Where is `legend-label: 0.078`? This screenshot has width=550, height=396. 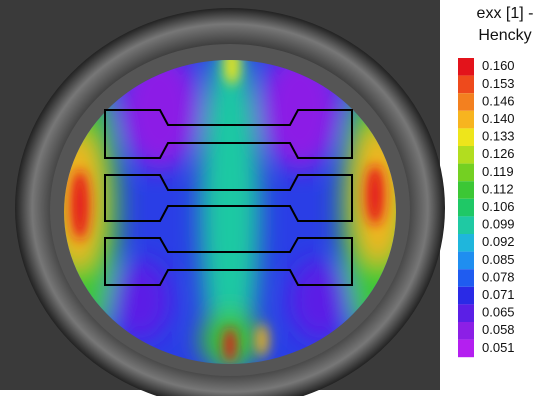 legend-label: 0.078 is located at coordinates (498, 276).